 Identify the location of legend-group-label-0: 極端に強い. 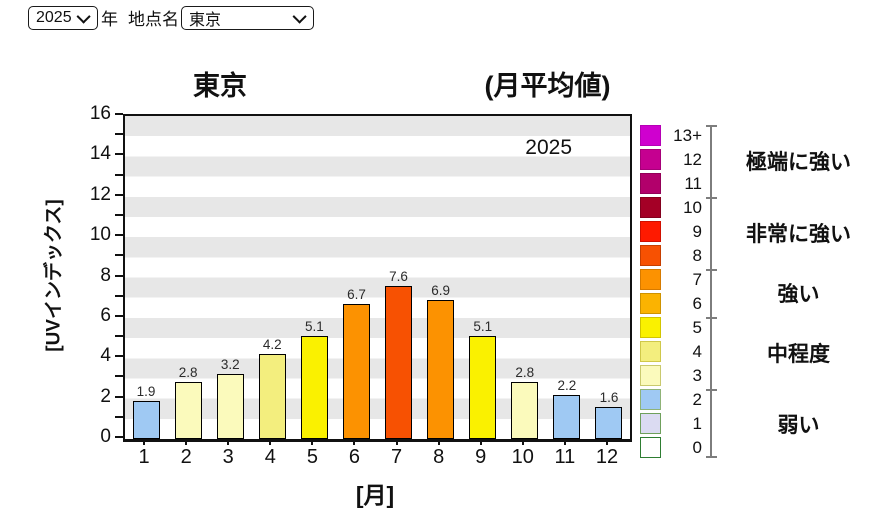
(798, 162).